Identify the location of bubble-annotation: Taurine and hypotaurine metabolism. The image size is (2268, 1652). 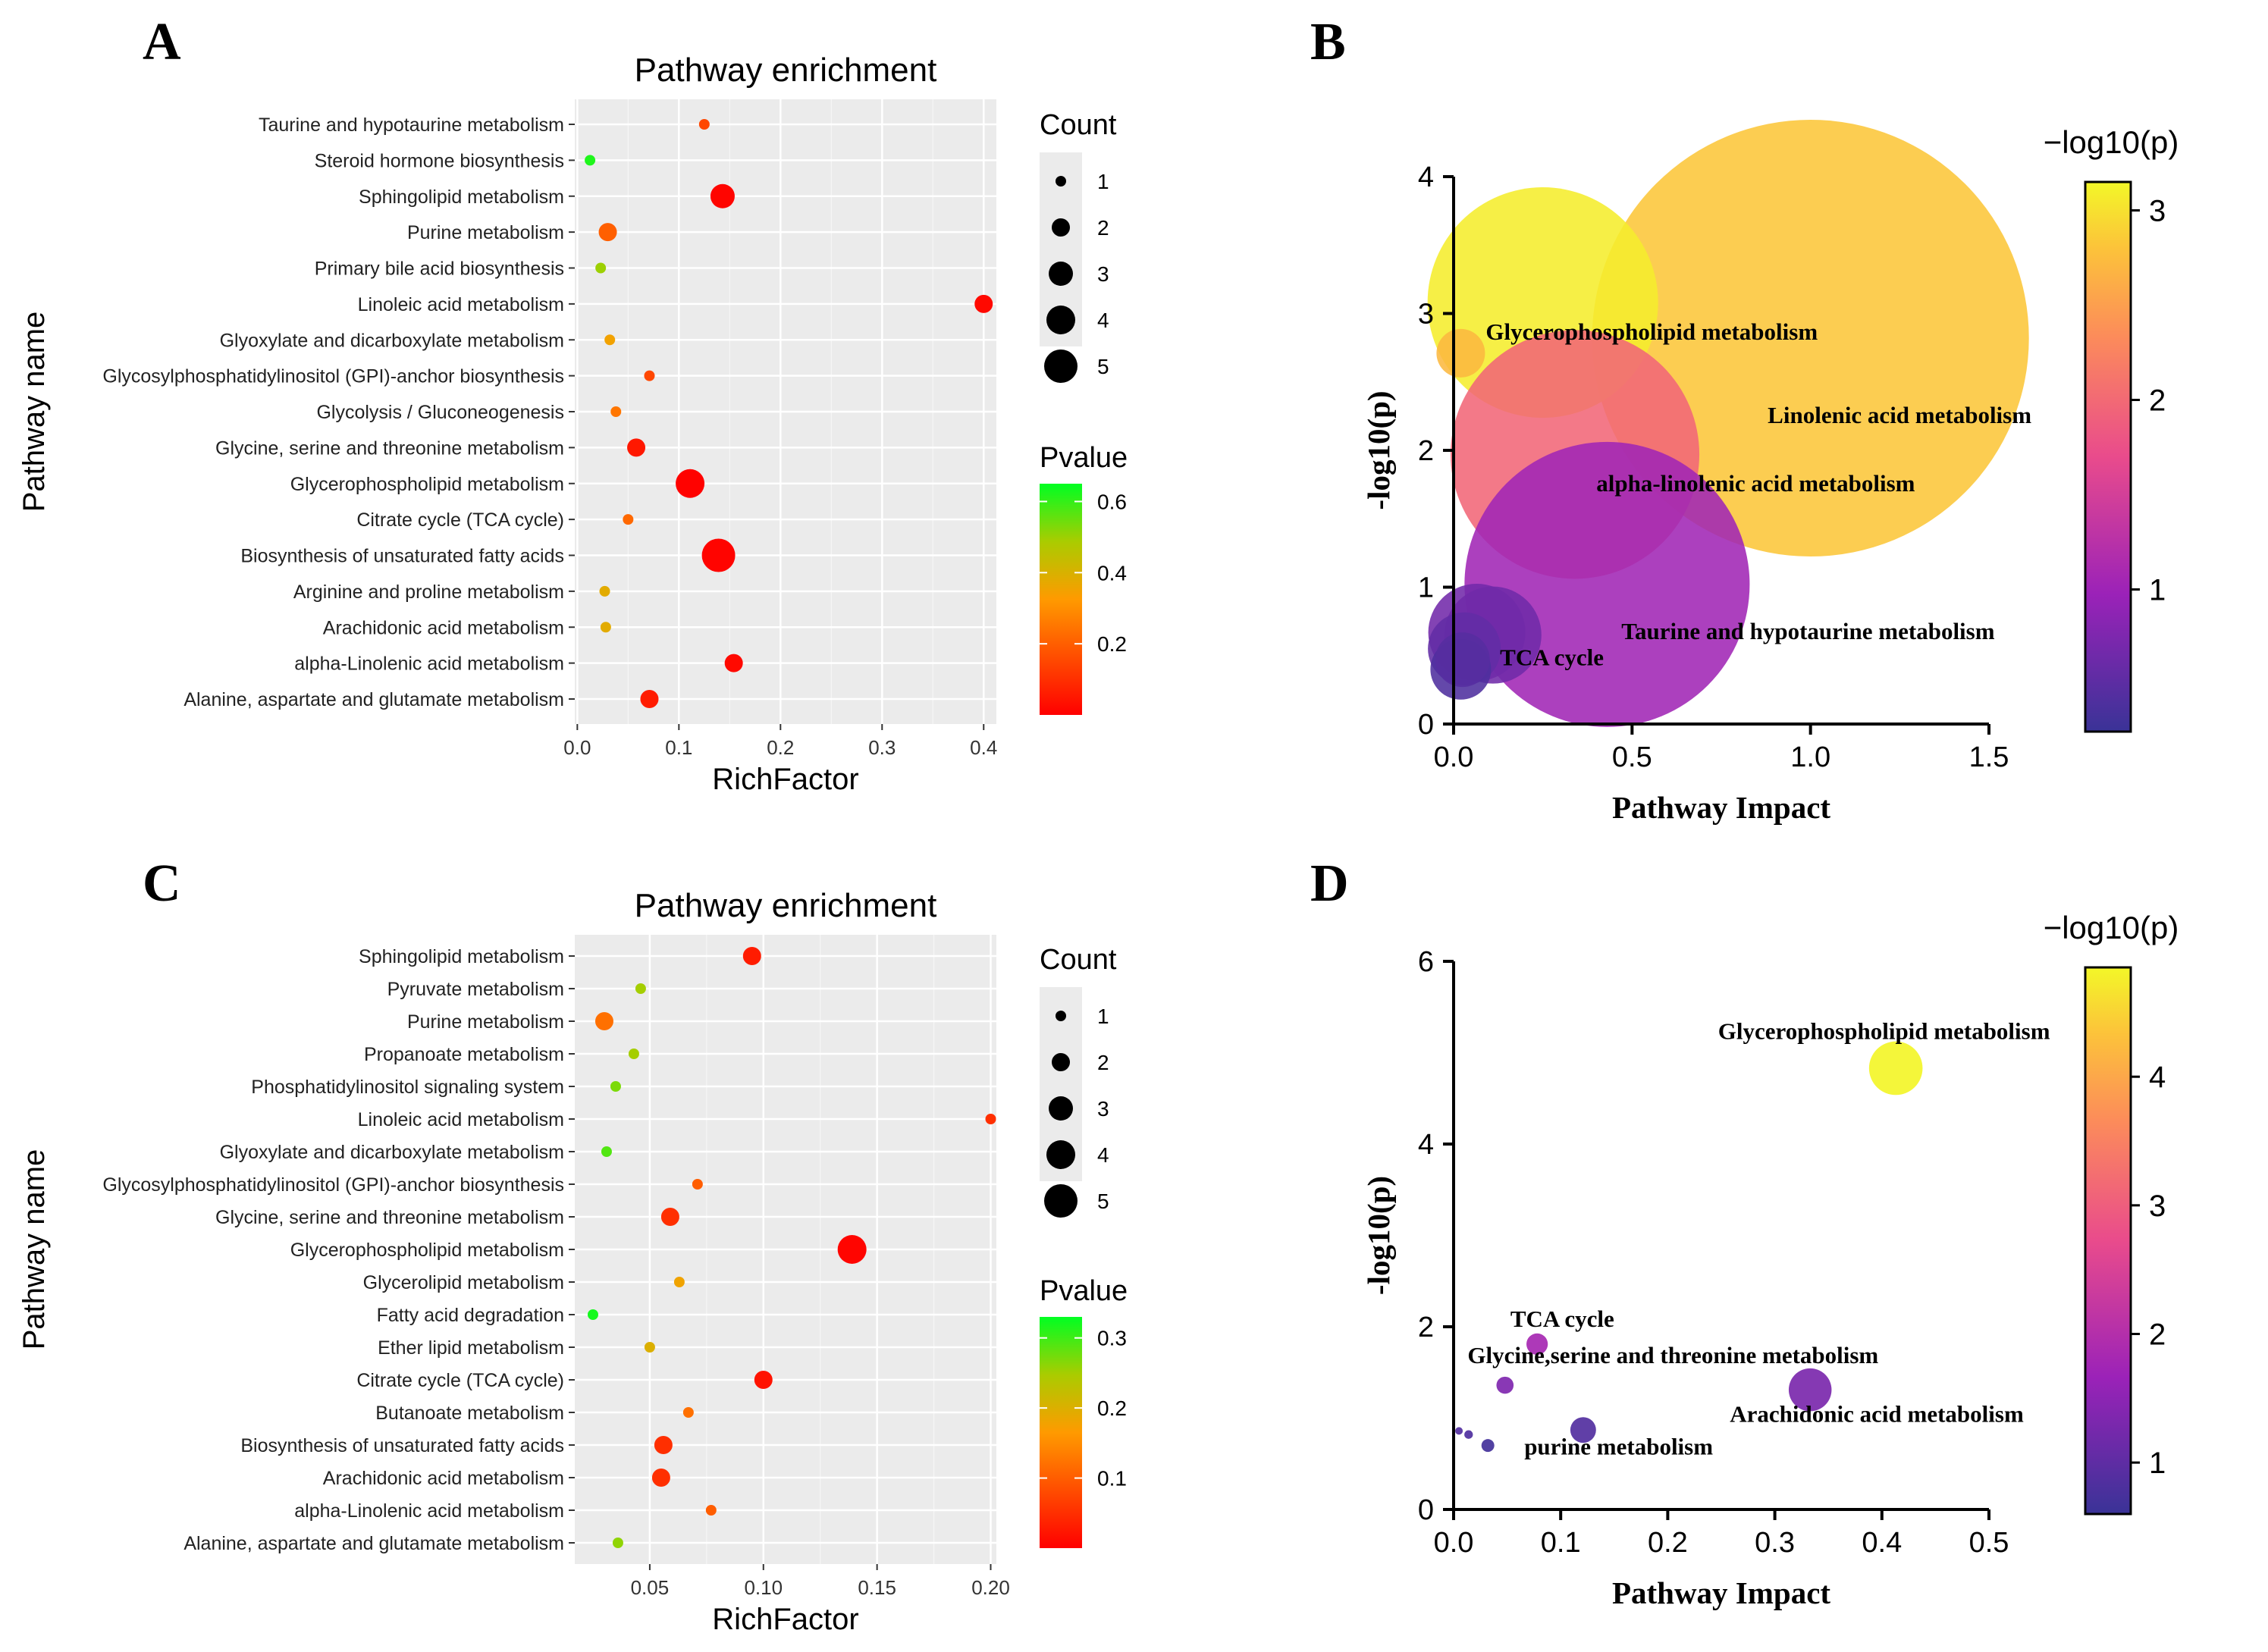
(1808, 631).